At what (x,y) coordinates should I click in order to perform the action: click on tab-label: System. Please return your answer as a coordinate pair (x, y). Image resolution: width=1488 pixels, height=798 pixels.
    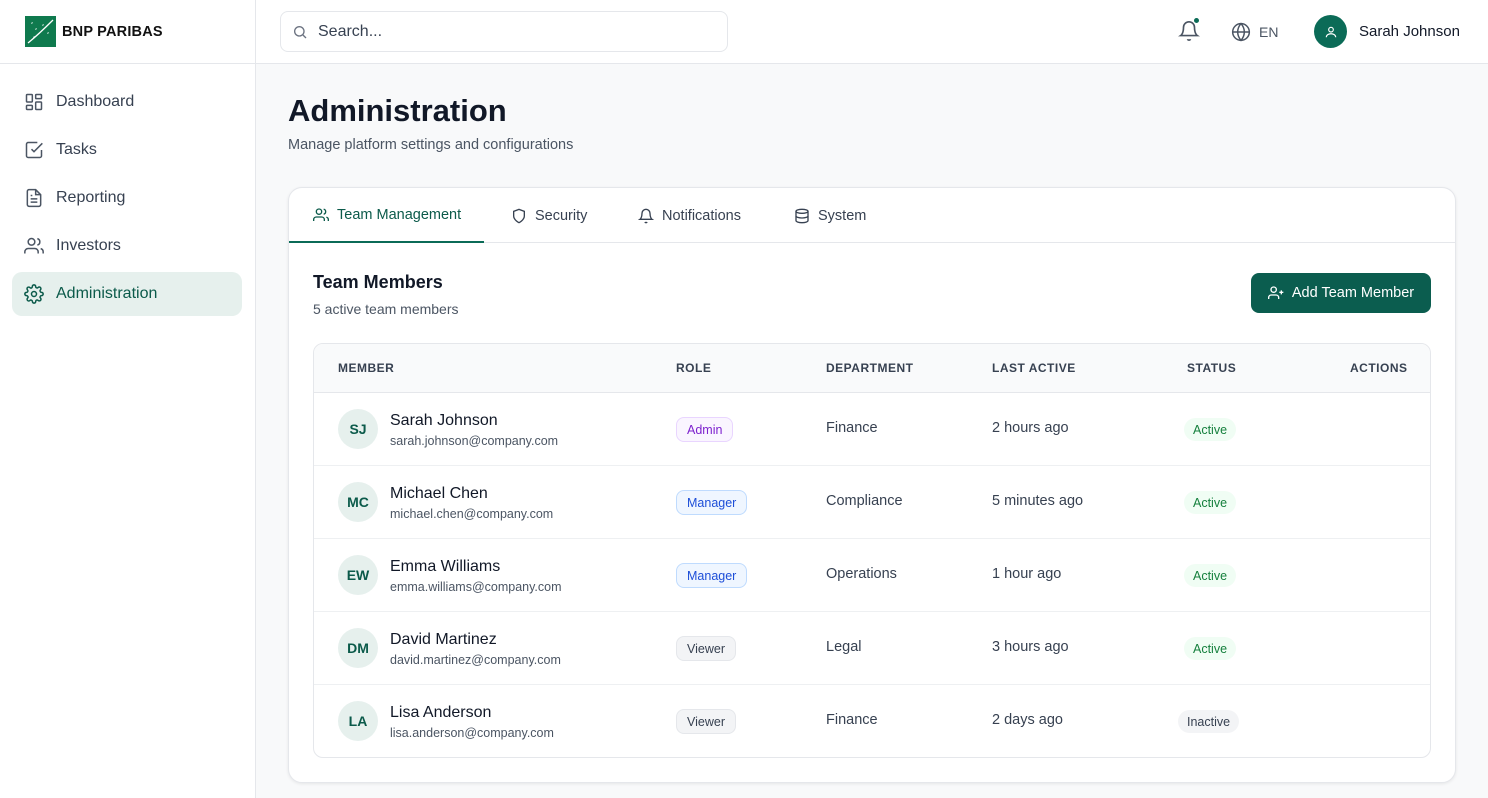
    Looking at the image, I should click on (842, 215).